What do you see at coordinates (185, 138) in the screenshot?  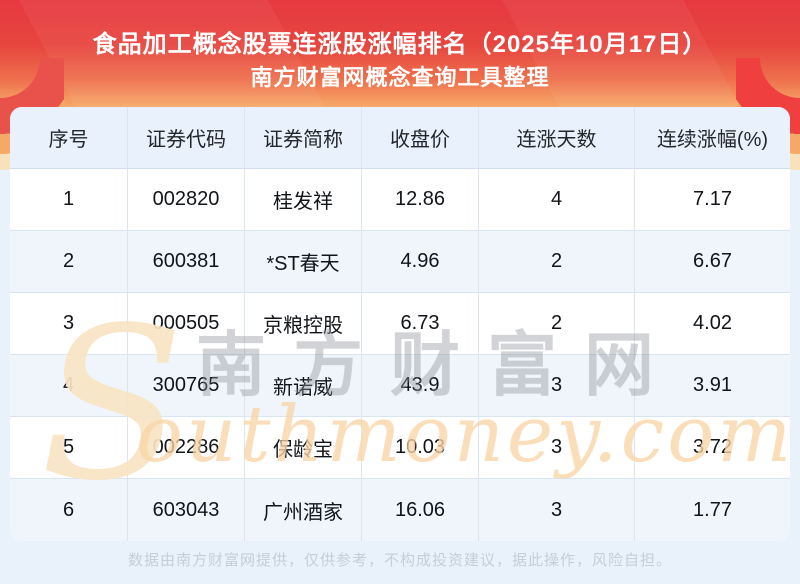 I see `column-header: 证券代码` at bounding box center [185, 138].